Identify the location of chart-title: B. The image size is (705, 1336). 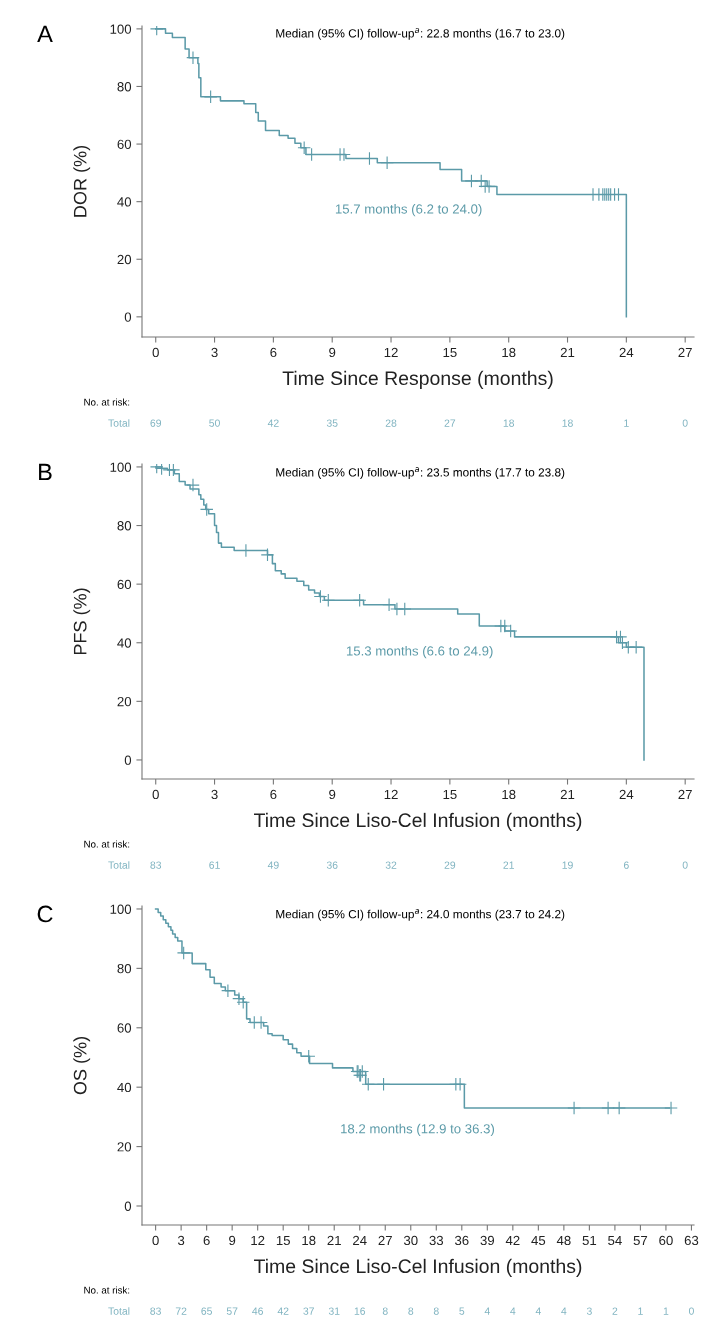
(45, 472).